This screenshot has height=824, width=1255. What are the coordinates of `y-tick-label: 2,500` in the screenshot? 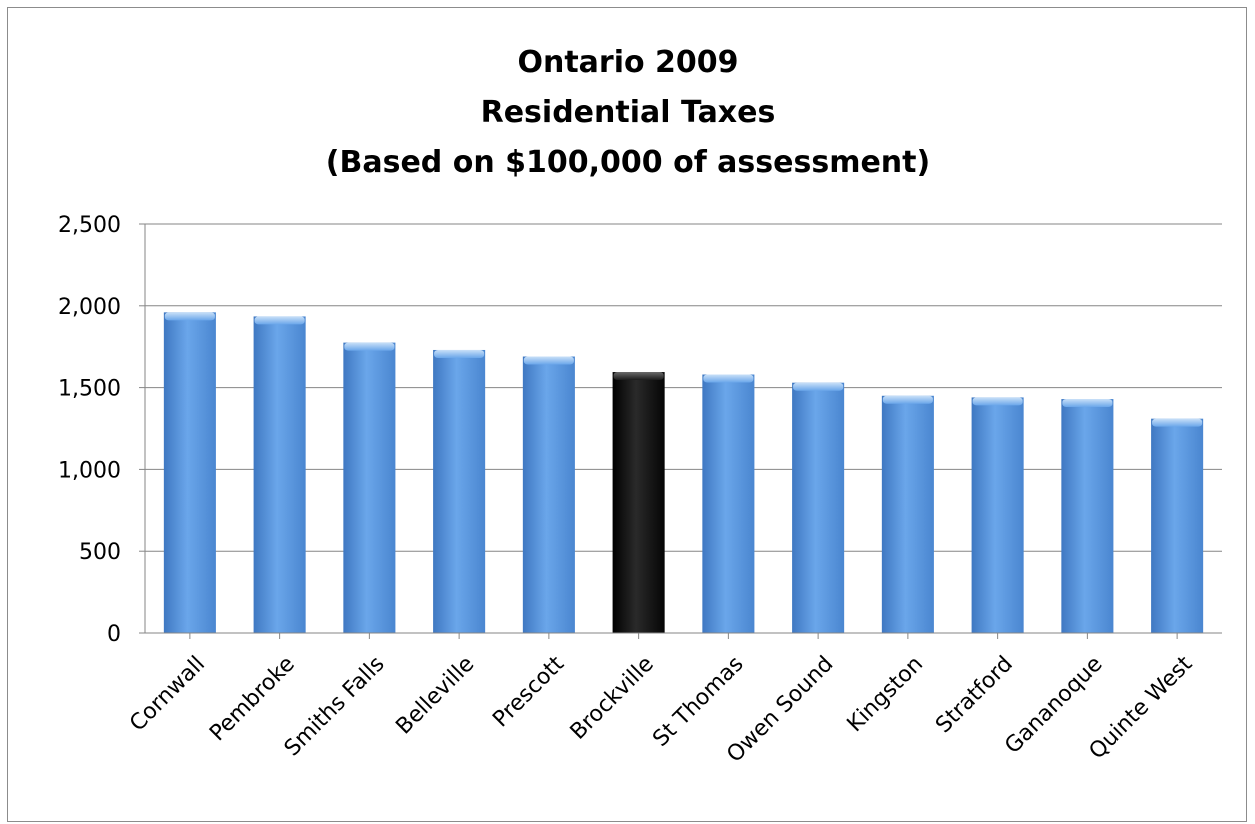 It's located at (89, 225).